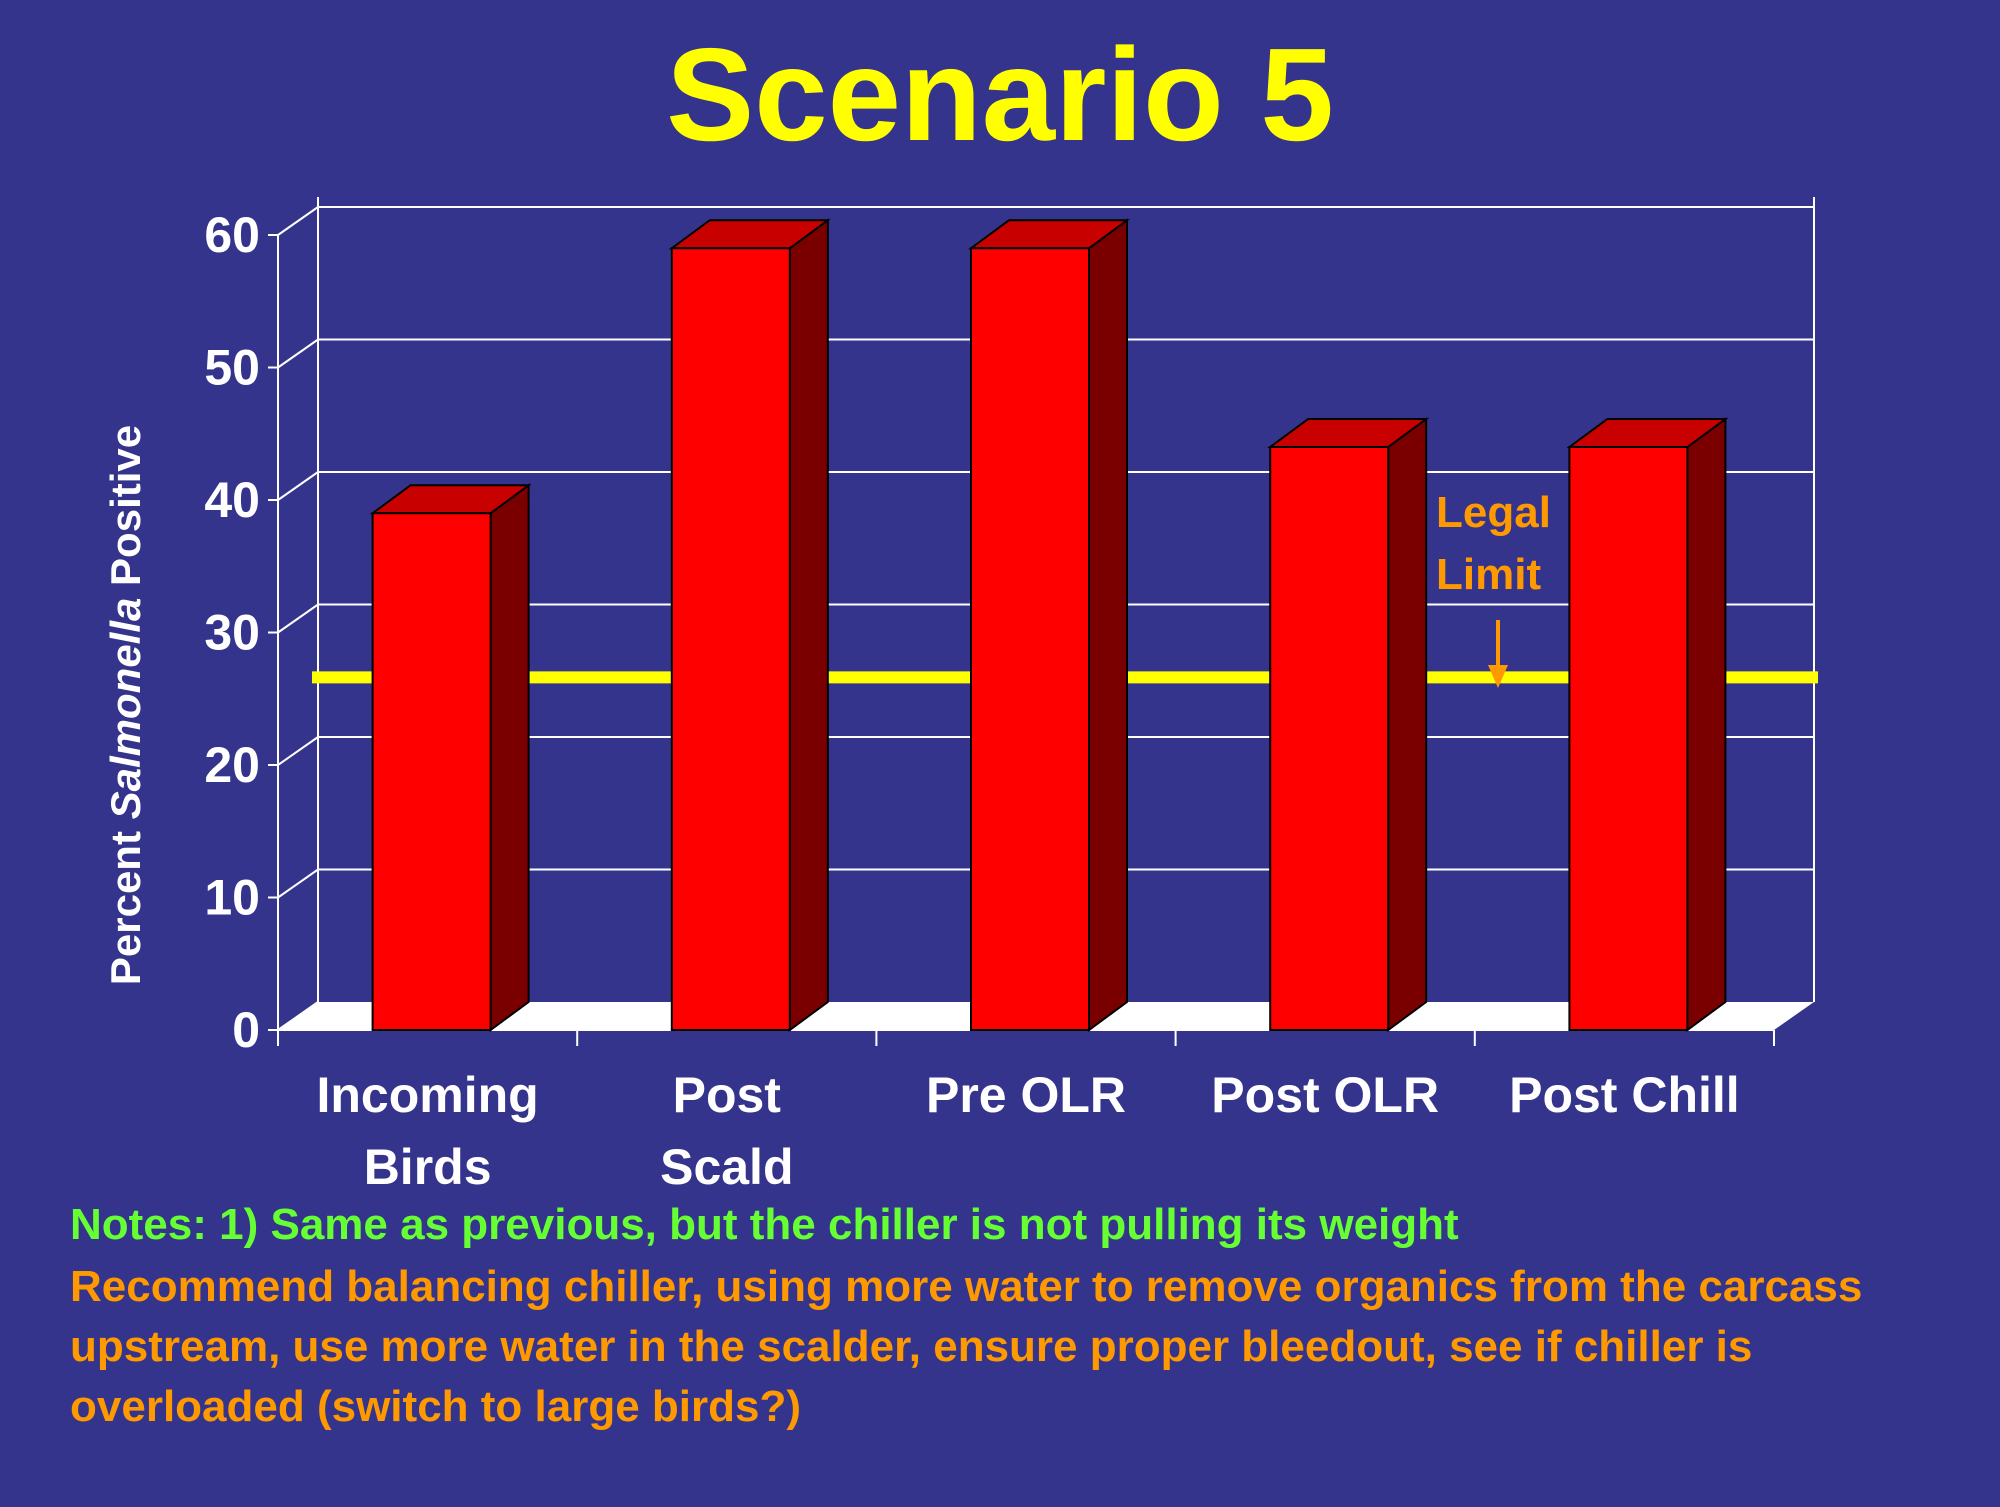 This screenshot has width=2000, height=1507. I want to click on y-tick-label: 10, so click(232, 898).